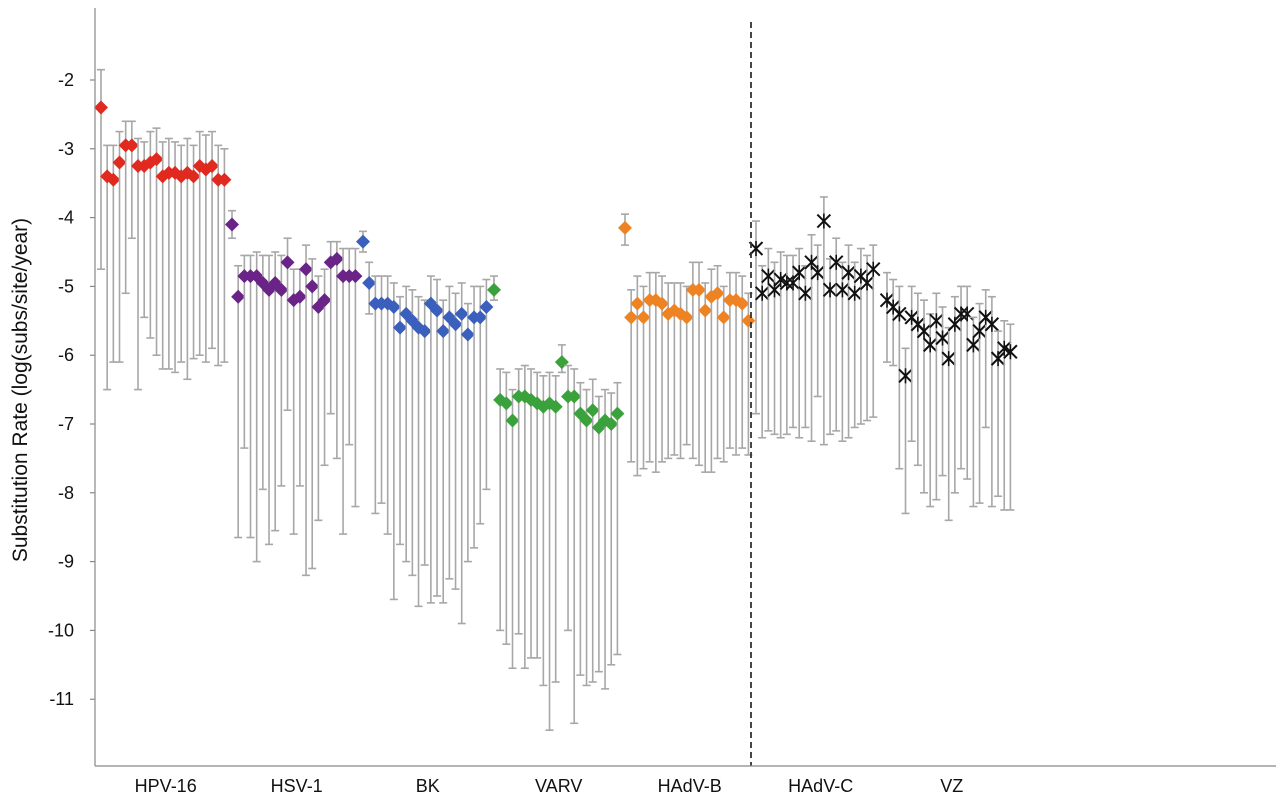 The width and height of the screenshot is (1281, 797). I want to click on x-axis-category-labels: HPV-16 HSV-1 BK VARV HAdV-B HAdV-C VZ, so click(549, 786).